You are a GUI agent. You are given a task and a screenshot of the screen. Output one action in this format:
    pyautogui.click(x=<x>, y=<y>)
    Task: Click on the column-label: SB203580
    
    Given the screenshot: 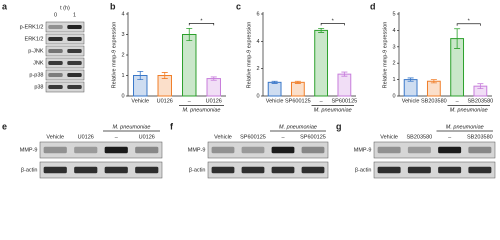 What is the action you would take?
    pyautogui.click(x=480, y=137)
    